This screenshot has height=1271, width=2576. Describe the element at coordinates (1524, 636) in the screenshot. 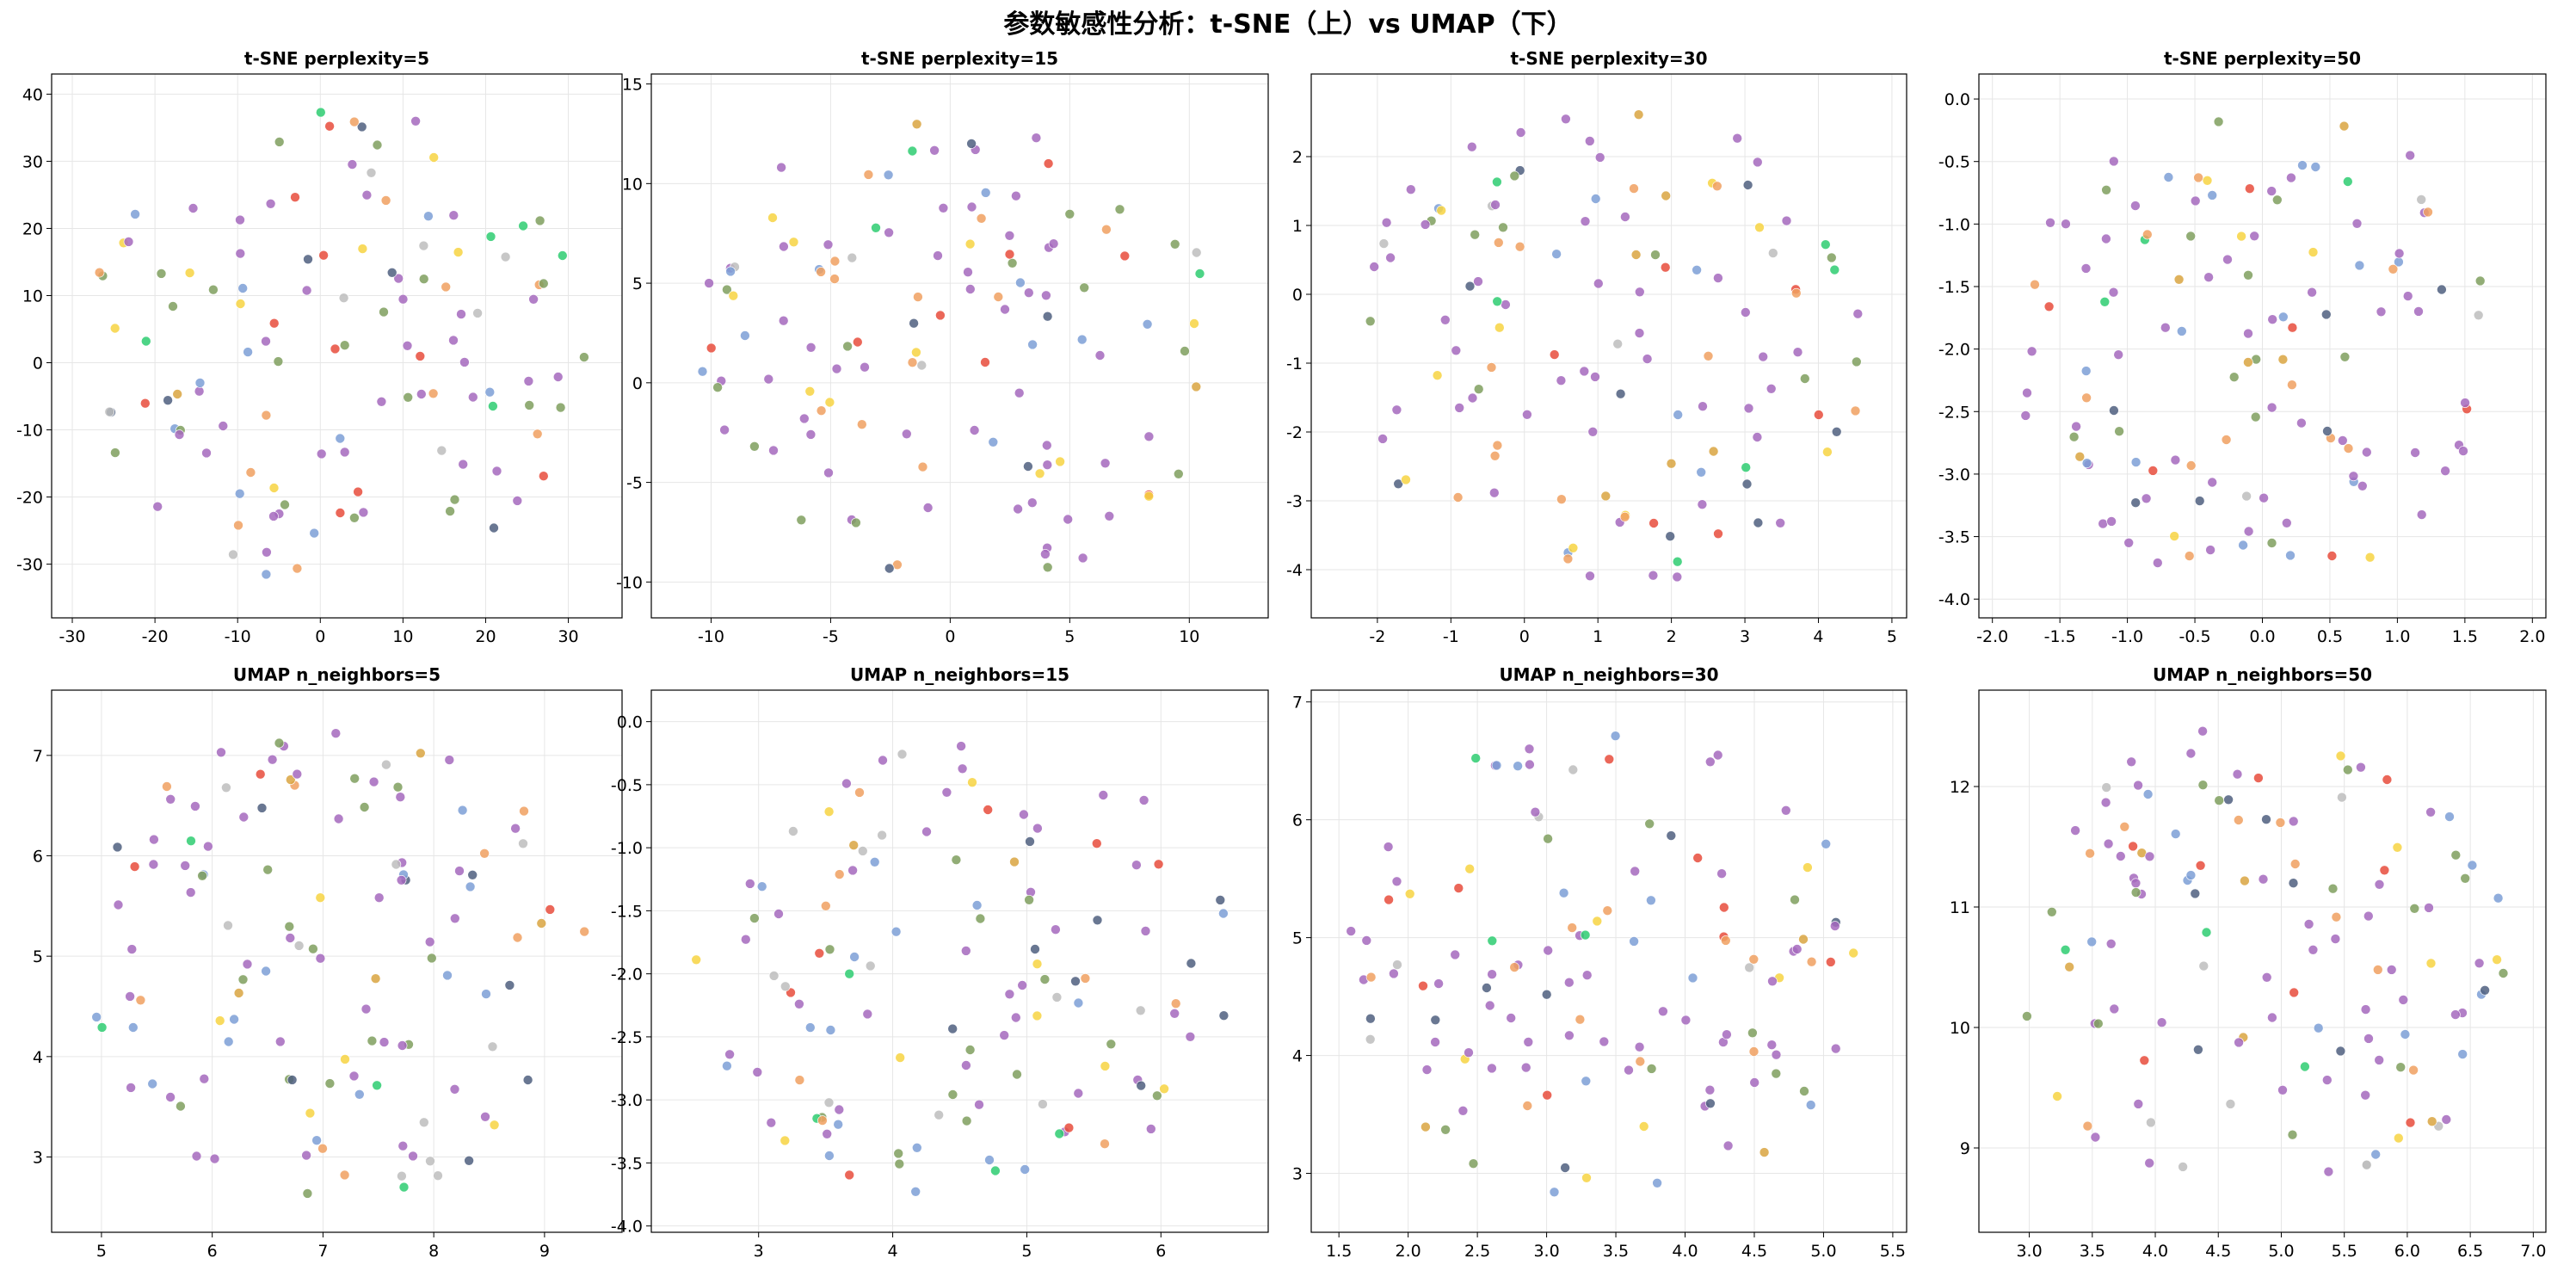

I see `x-tick-label: 0` at that location.